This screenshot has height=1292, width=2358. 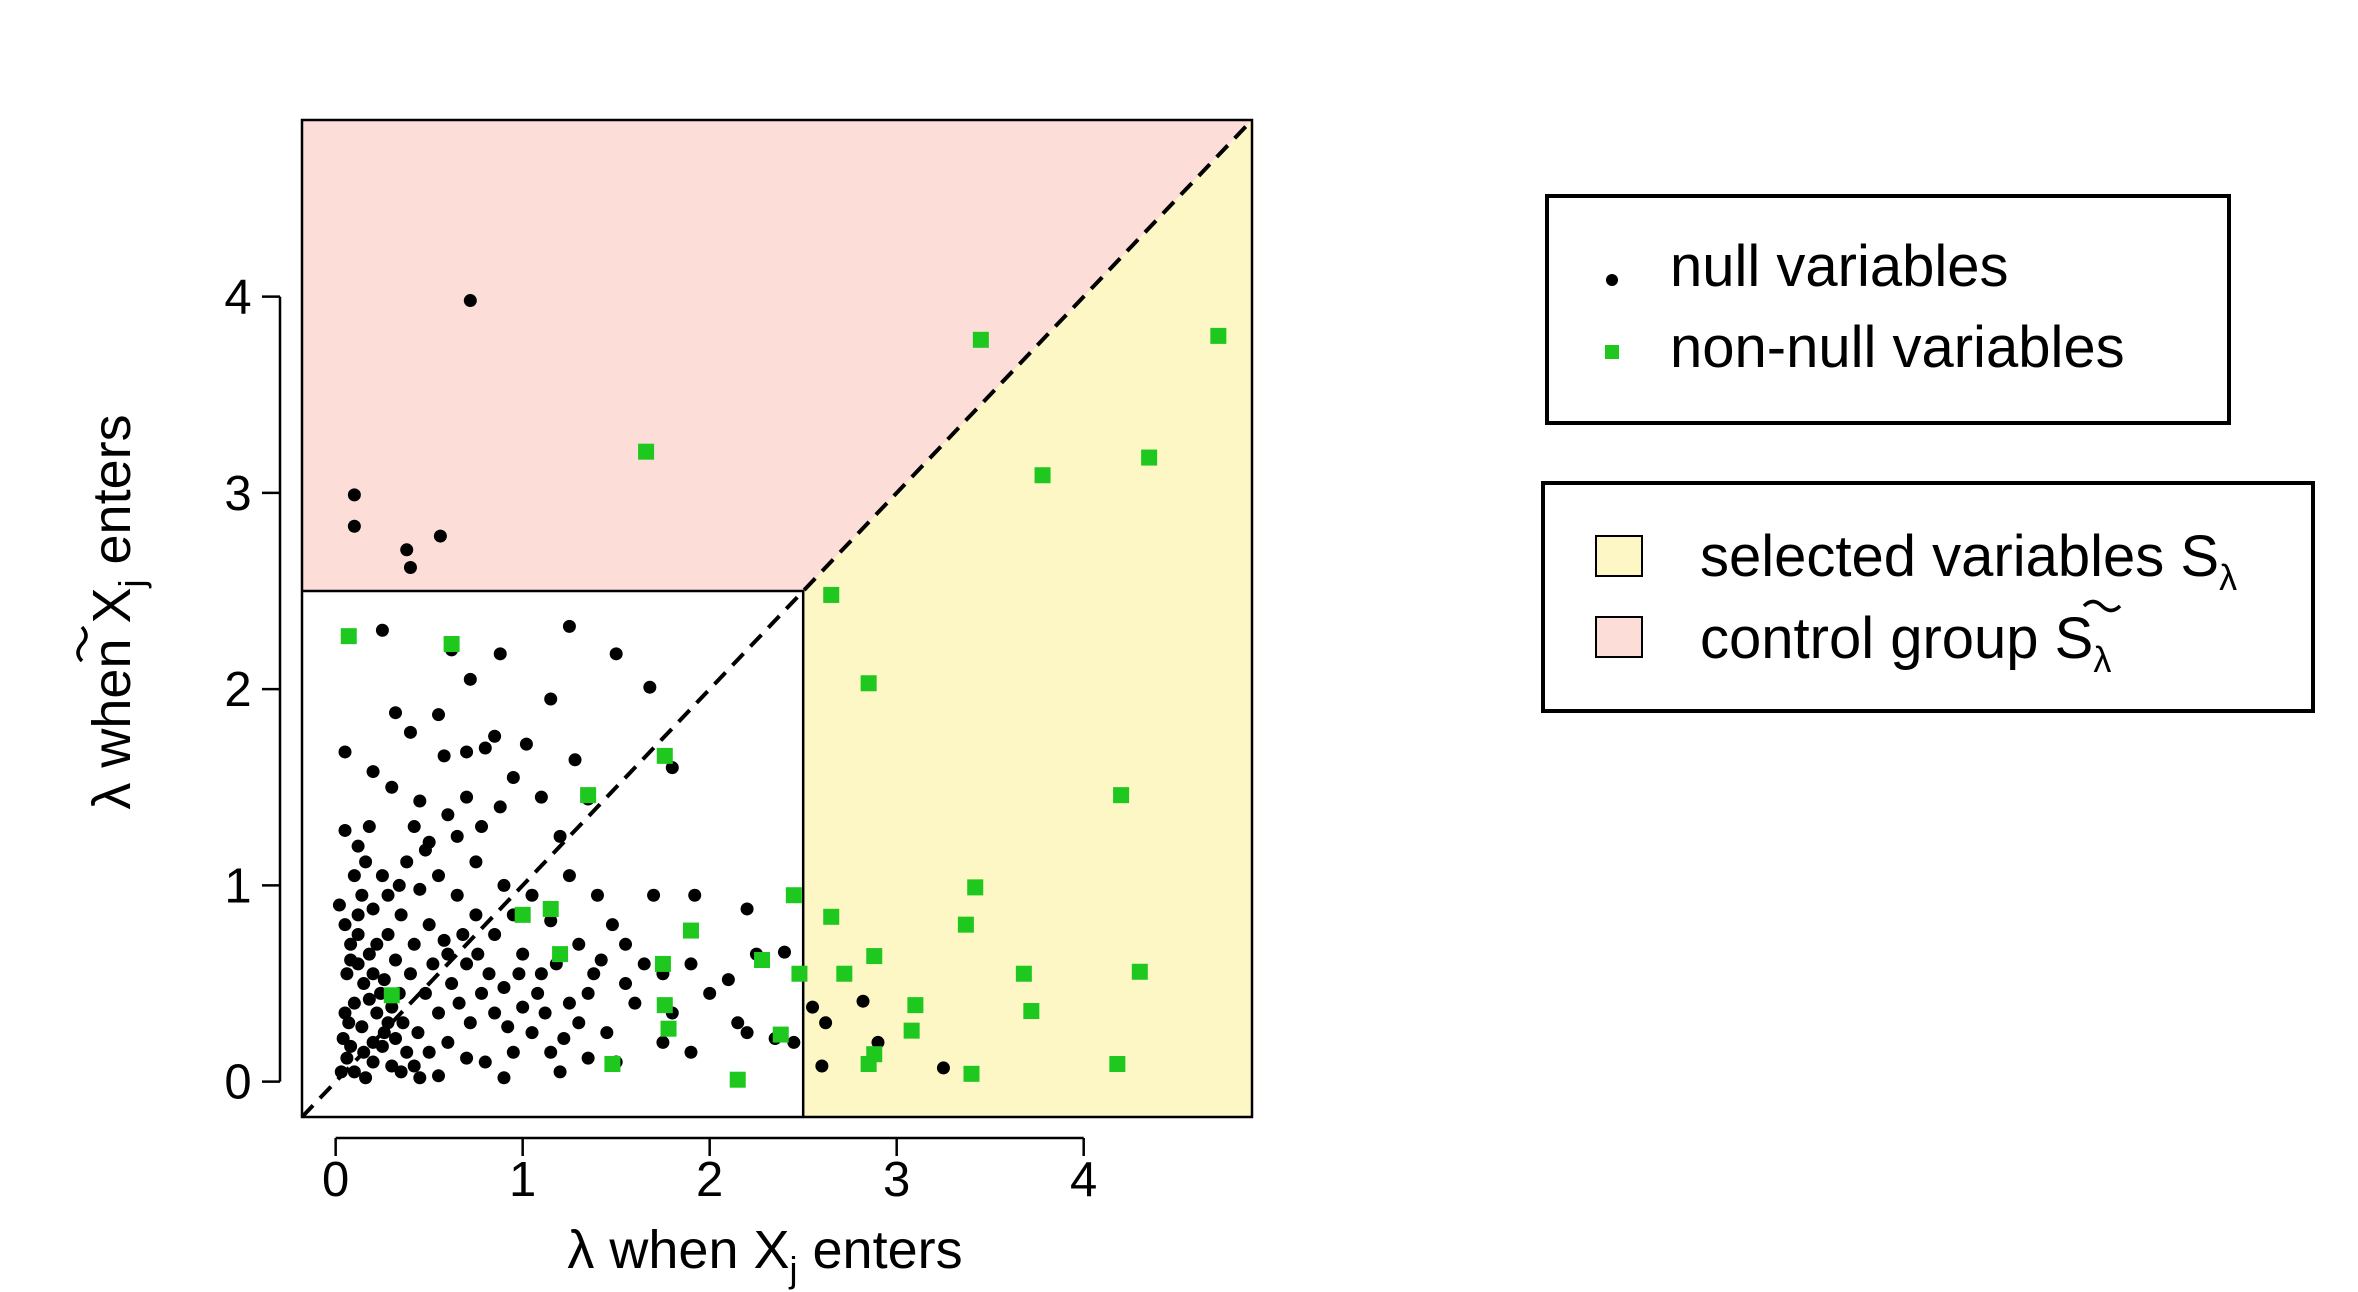 I want to click on legend-nonnull-marker, so click(x=1612, y=352).